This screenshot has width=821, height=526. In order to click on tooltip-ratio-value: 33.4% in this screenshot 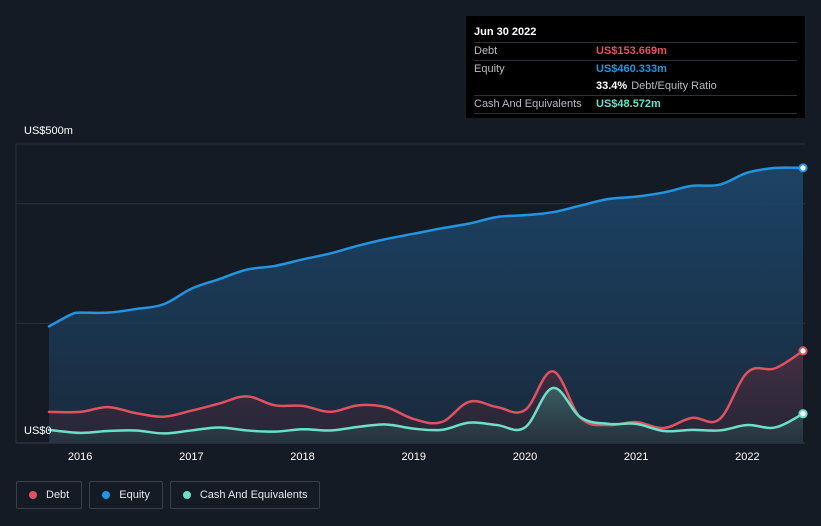, I will do `click(612, 86)`.